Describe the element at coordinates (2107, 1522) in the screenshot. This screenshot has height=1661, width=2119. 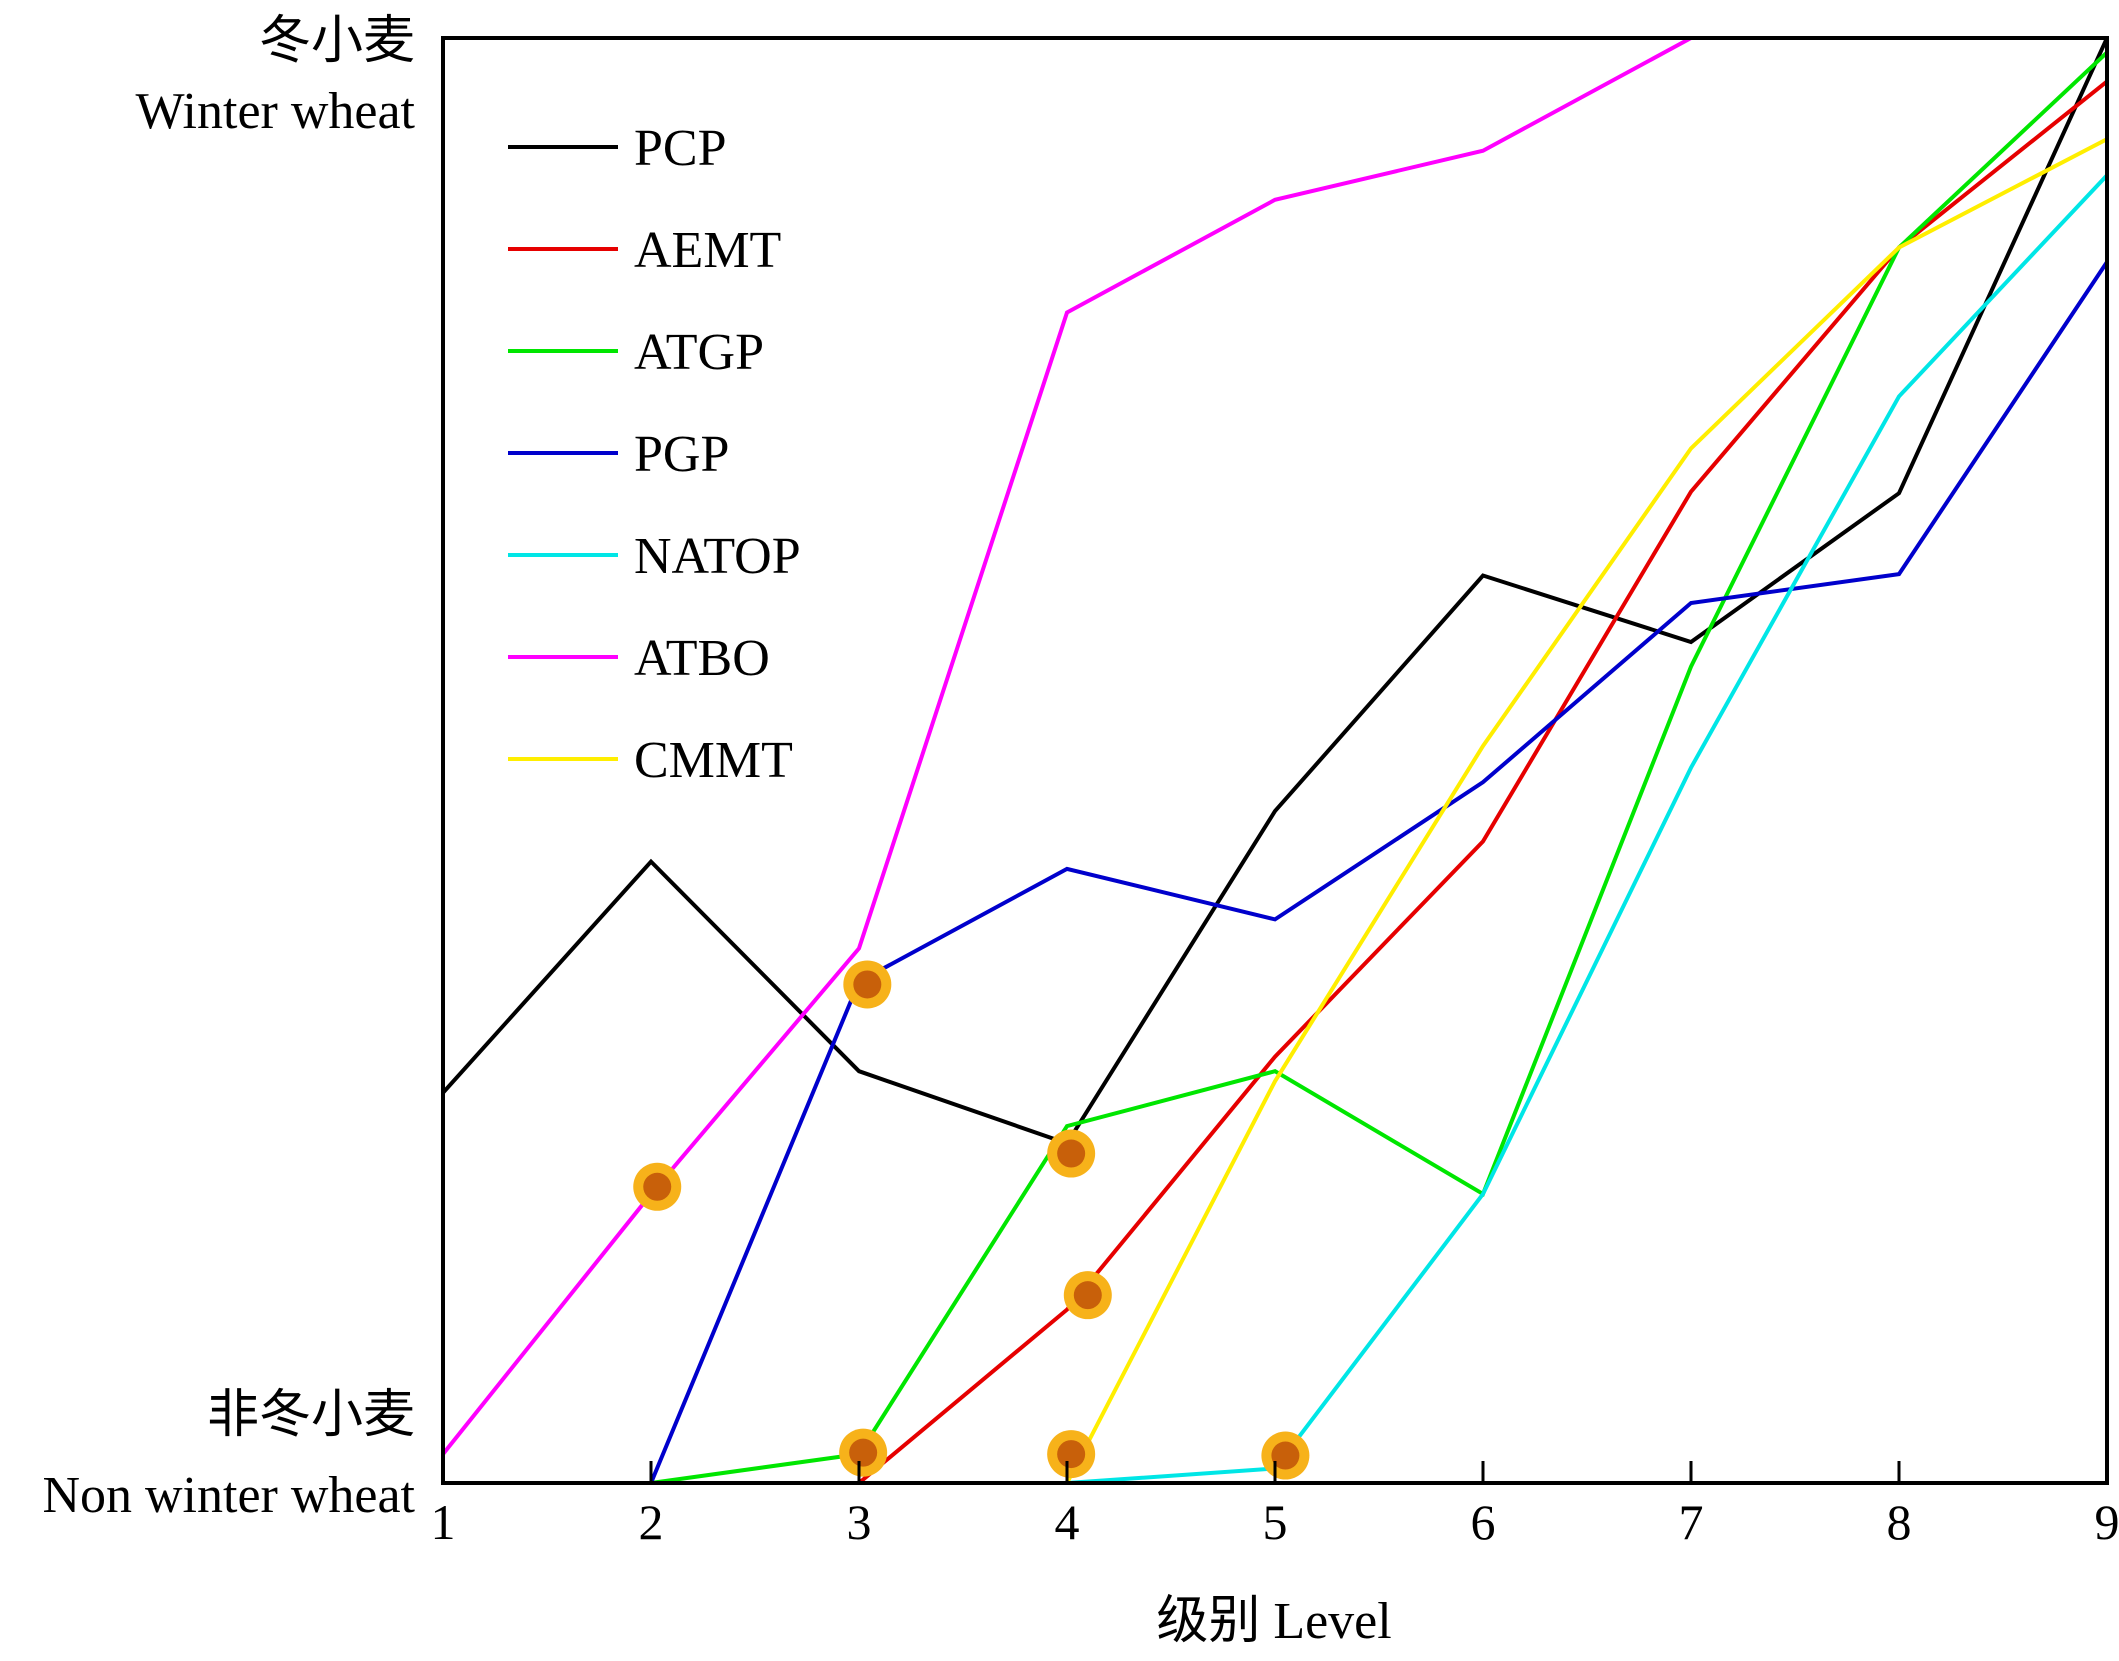
I see `x-tick-label: 9` at that location.